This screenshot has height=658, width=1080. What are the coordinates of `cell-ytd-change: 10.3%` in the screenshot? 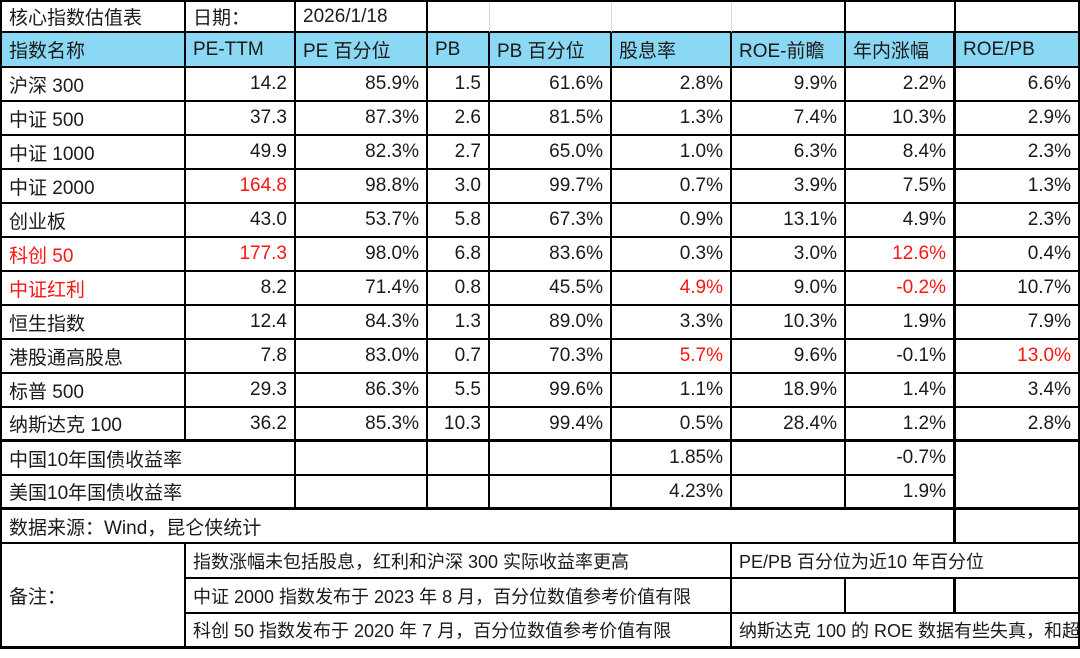 It's located at (901, 119).